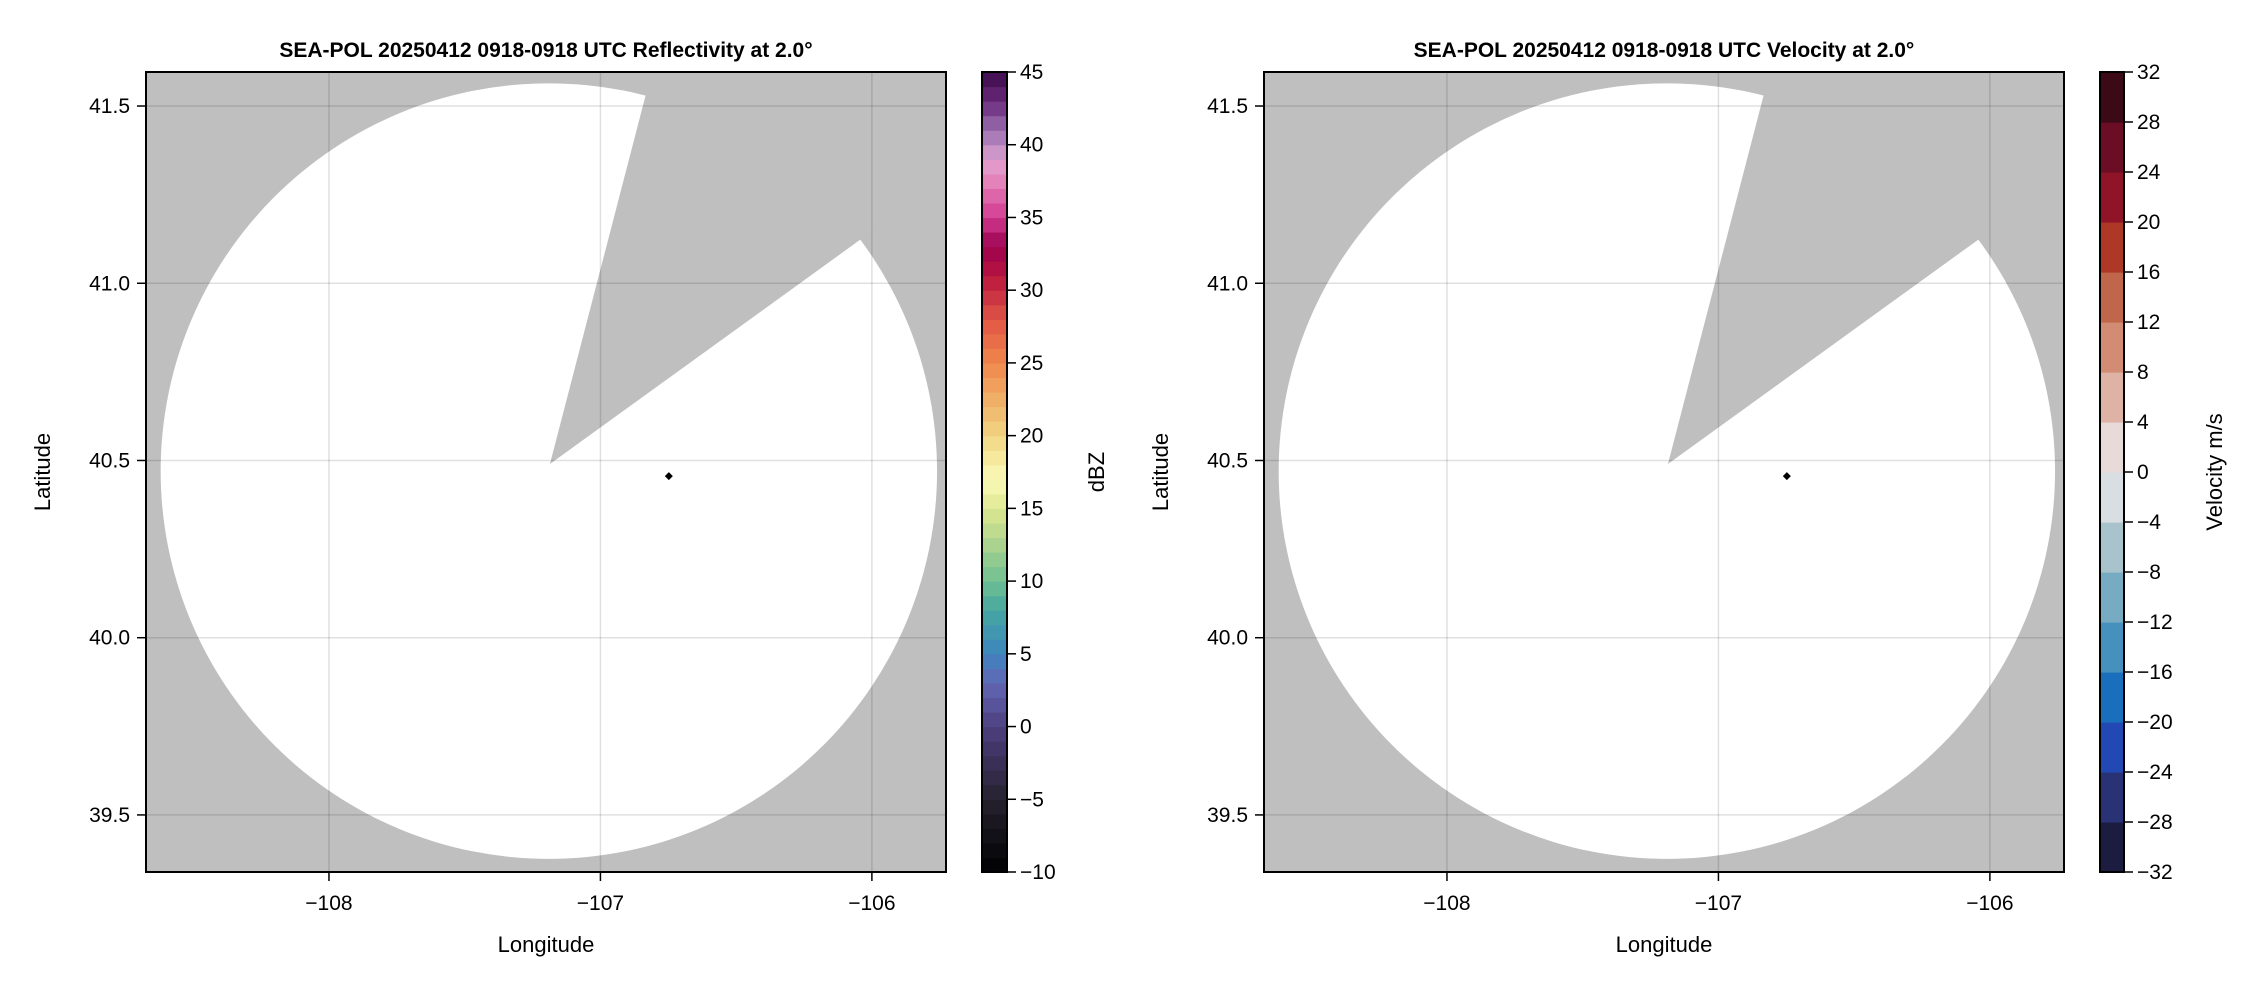 The height and width of the screenshot is (995, 2262). Describe the element at coordinates (1031, 145) in the screenshot. I see `colorbar-tick-label: 40` at that location.